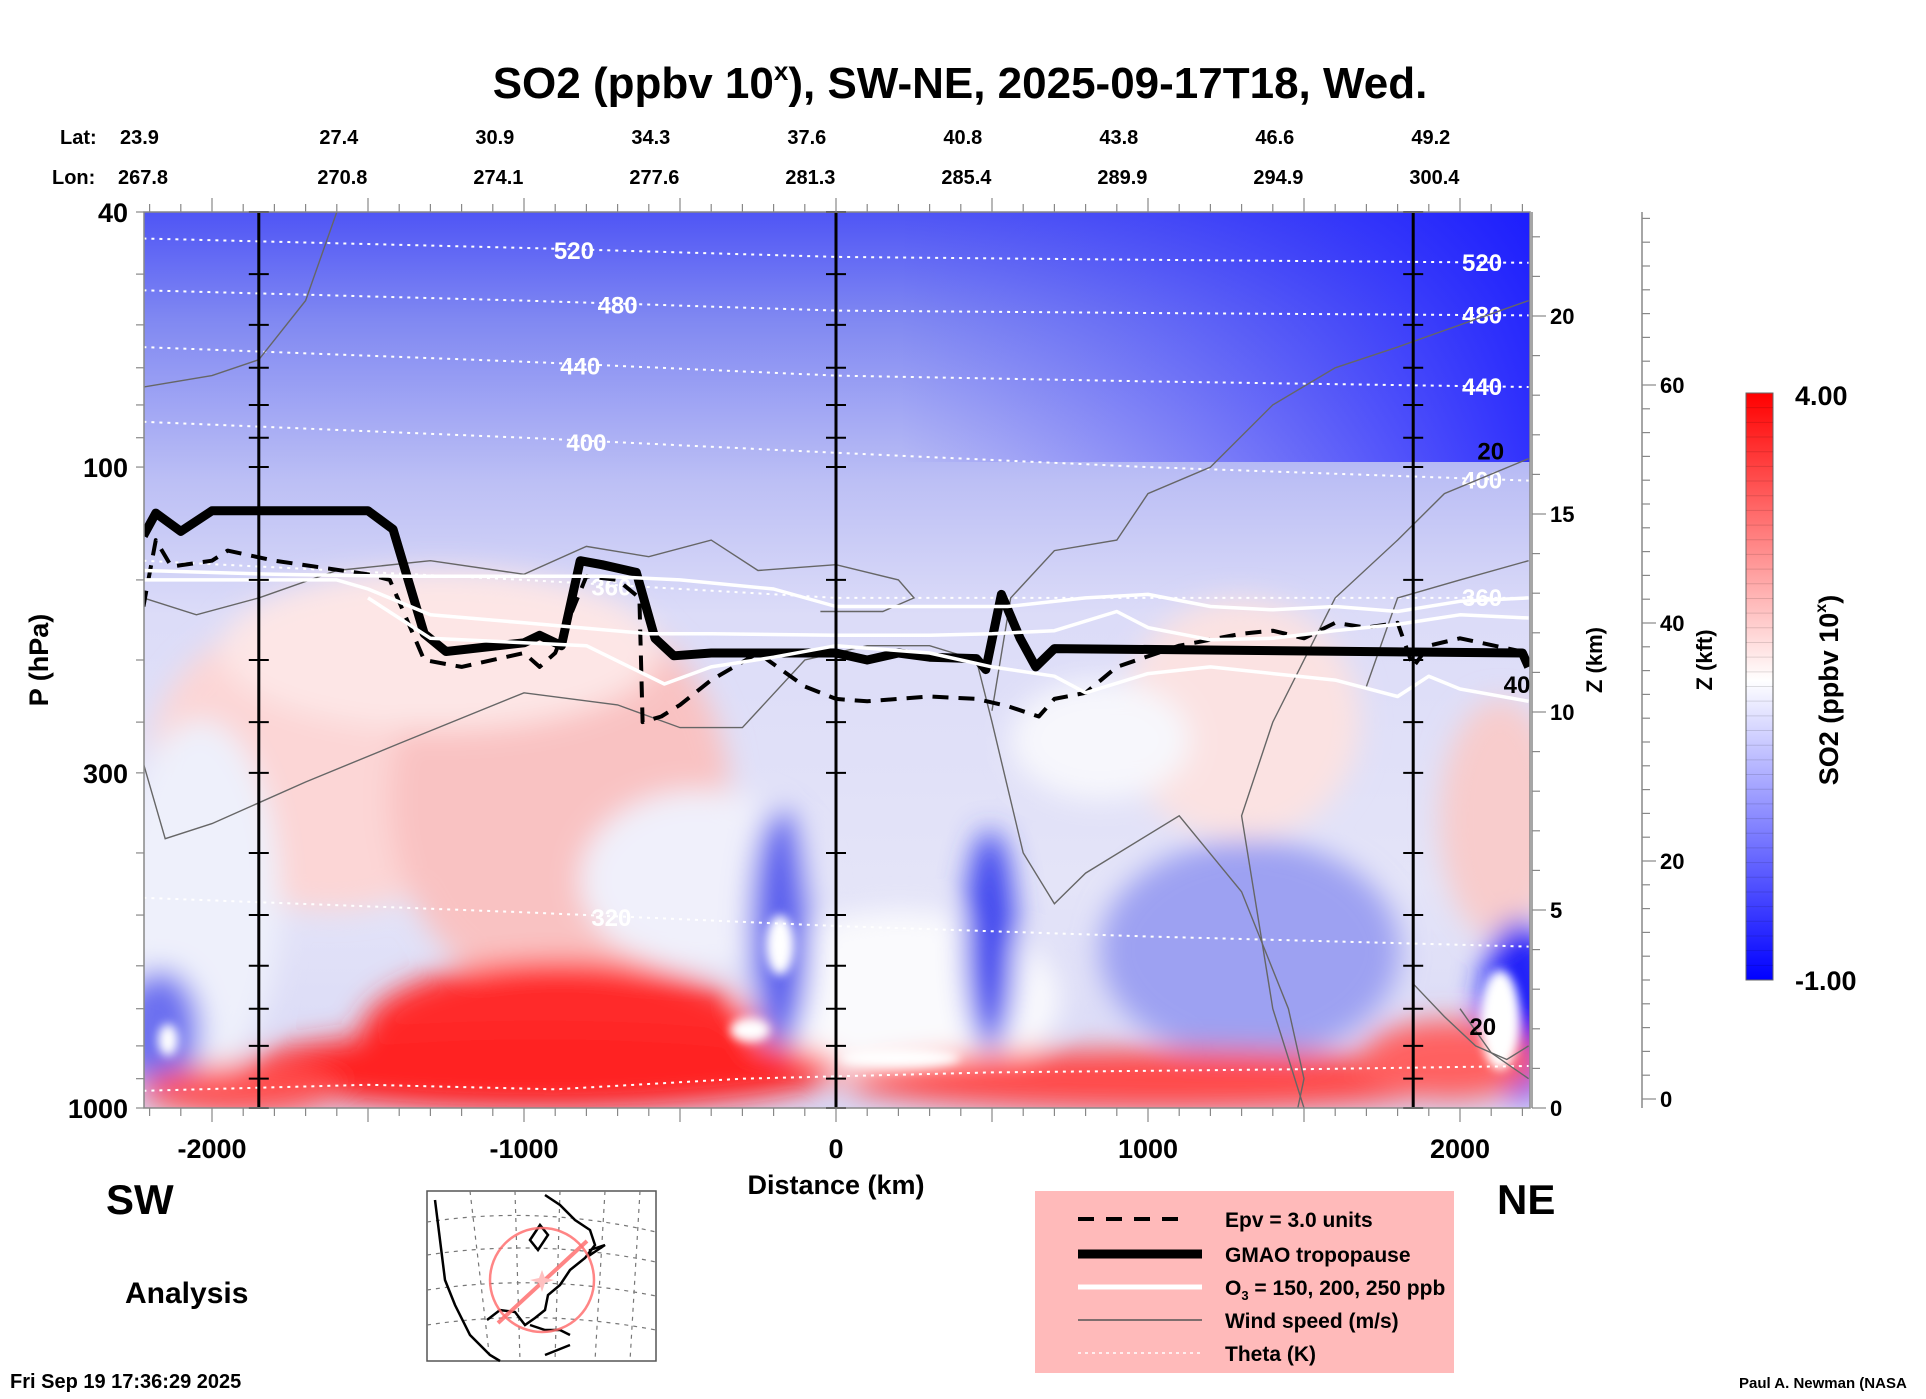 This screenshot has height=1399, width=1926. I want to click on theta-label-400: 400, so click(586, 443).